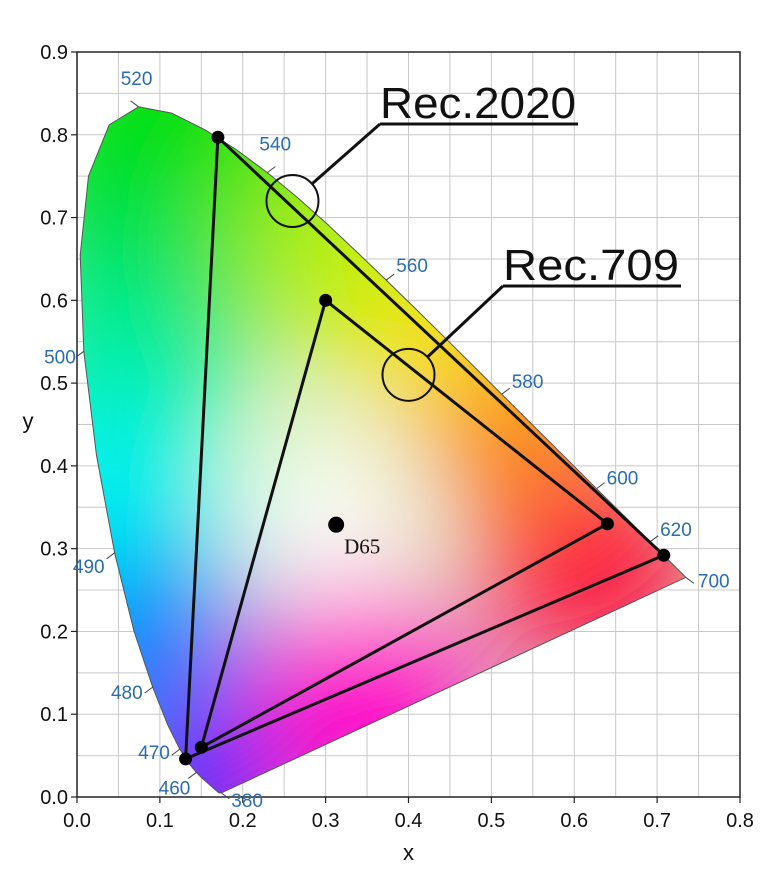 This screenshot has width=770, height=873. What do you see at coordinates (247, 801) in the screenshot?
I see `wavelength-label: 380` at bounding box center [247, 801].